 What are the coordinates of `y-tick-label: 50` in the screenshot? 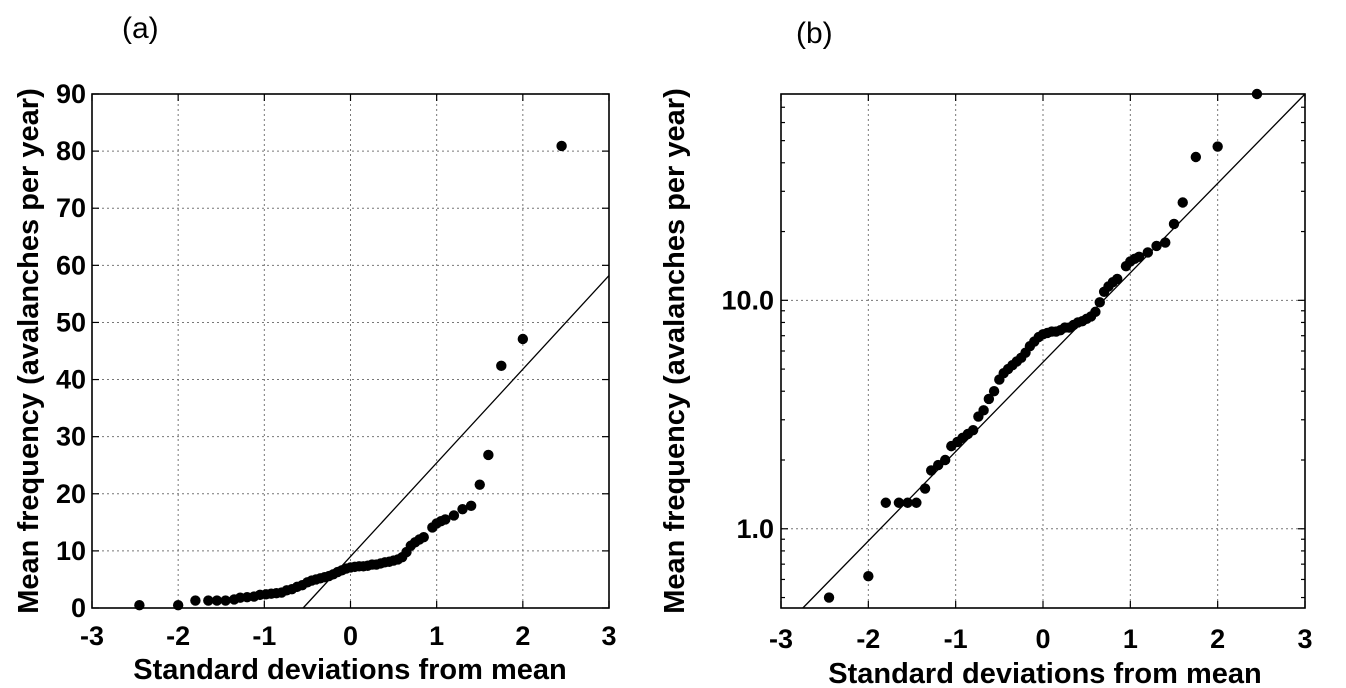 It's located at (71, 322).